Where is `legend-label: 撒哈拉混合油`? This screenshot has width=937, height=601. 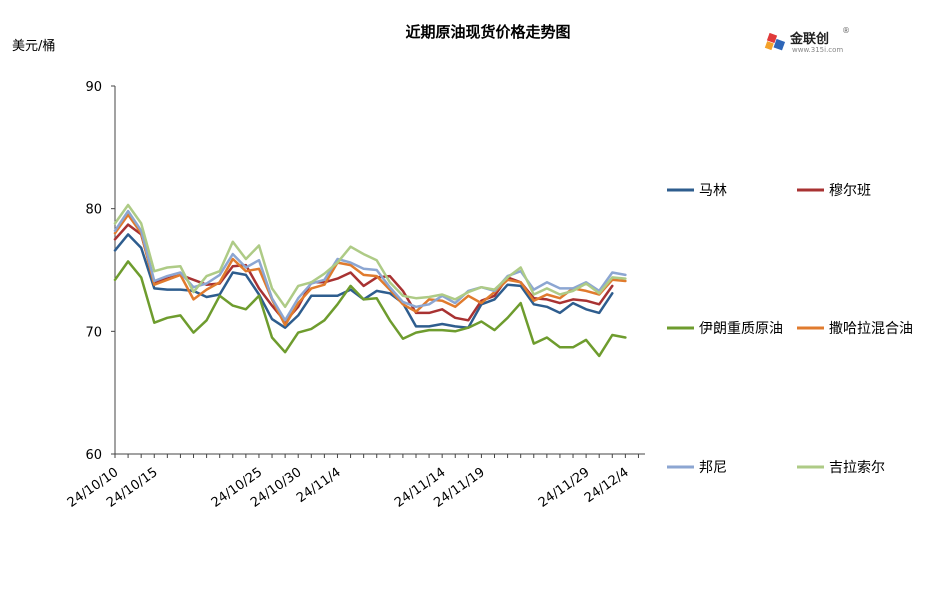 legend-label: 撒哈拉混合油 is located at coordinates (871, 329).